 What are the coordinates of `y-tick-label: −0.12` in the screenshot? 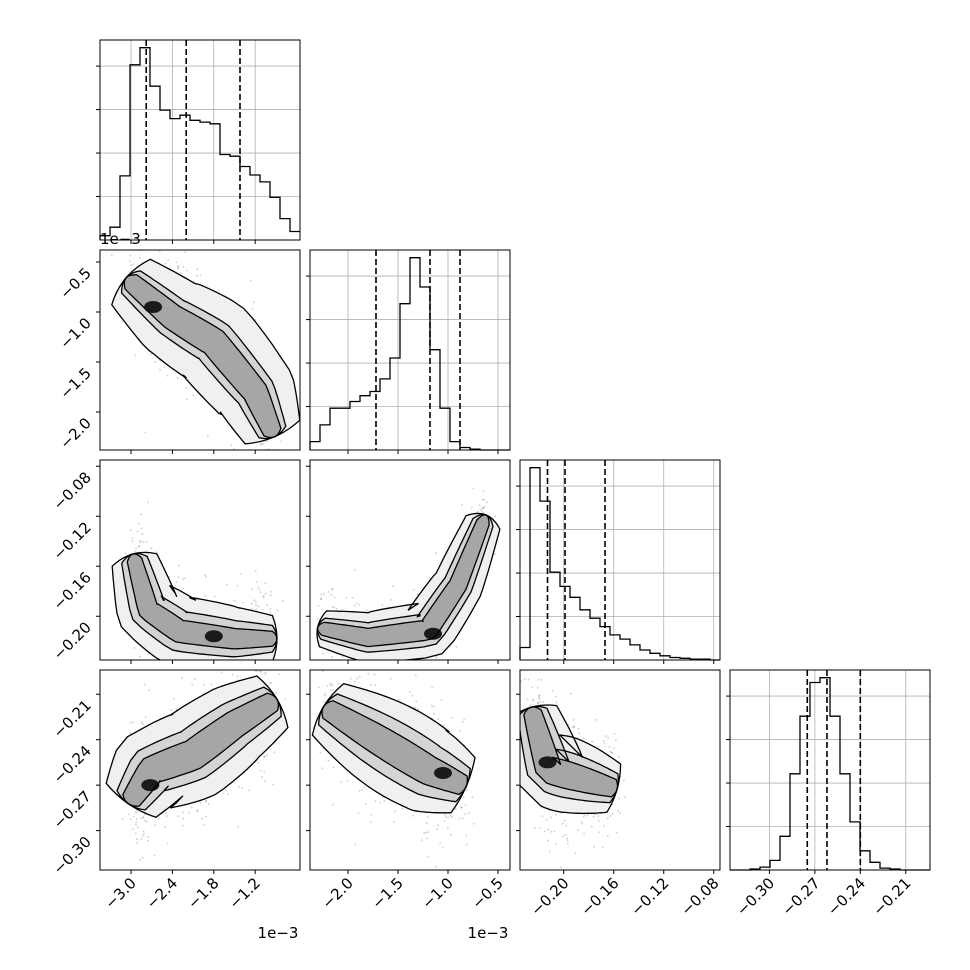 It's located at (72, 540).